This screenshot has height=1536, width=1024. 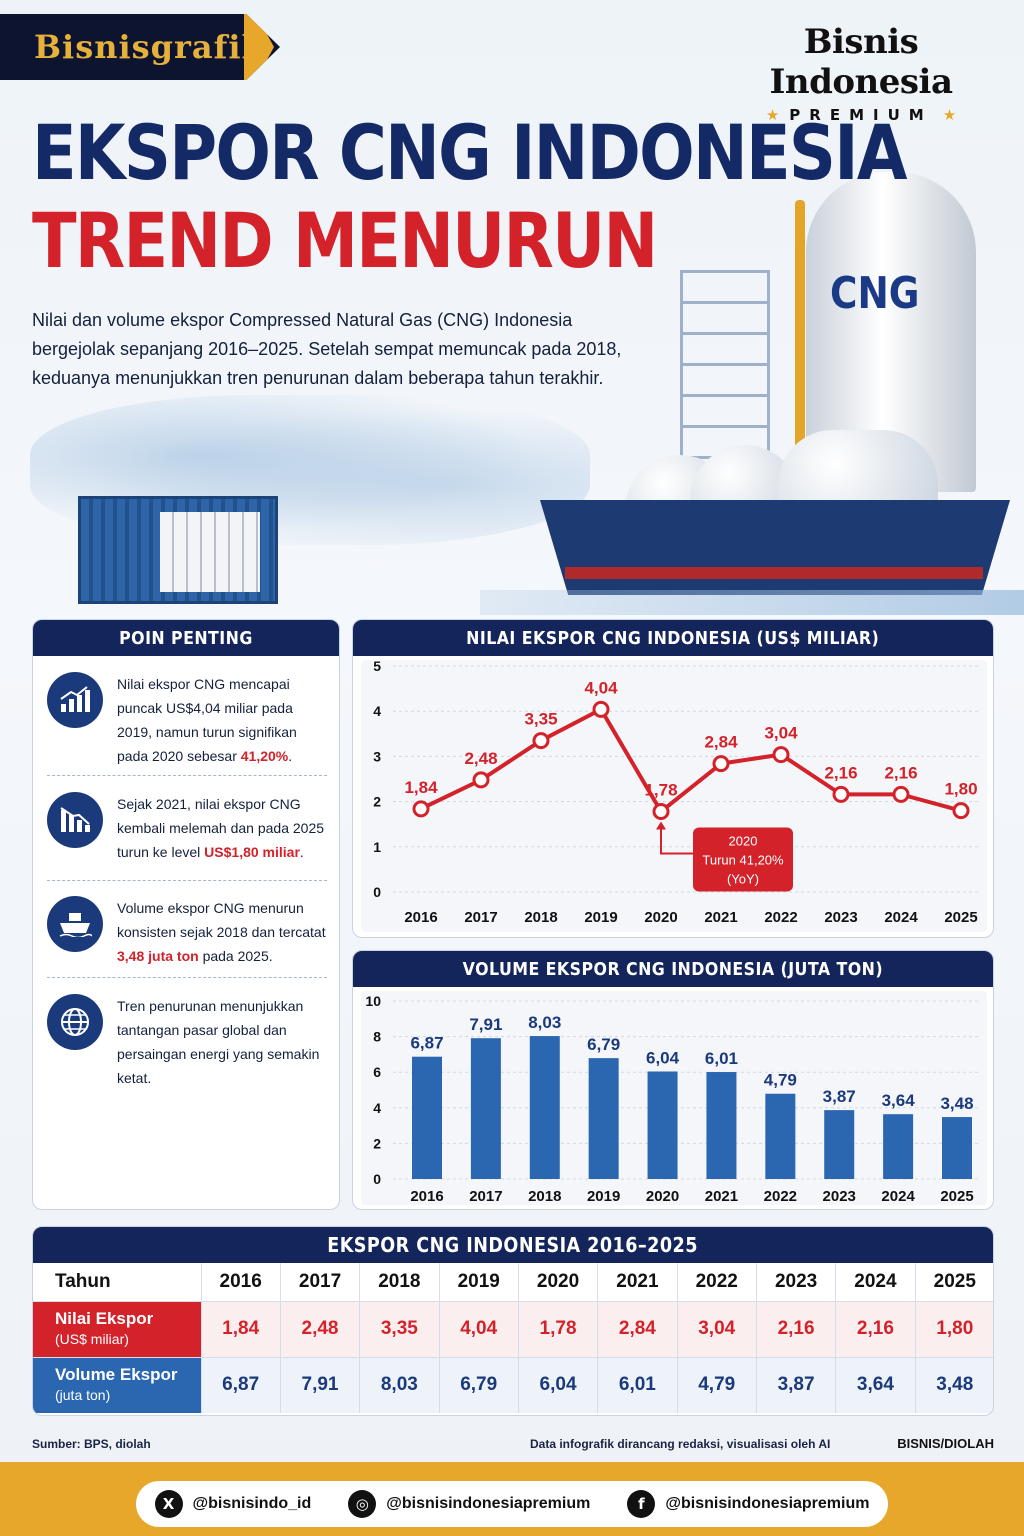 What do you see at coordinates (377, 1108) in the screenshot?
I see `y-tick-label: 4` at bounding box center [377, 1108].